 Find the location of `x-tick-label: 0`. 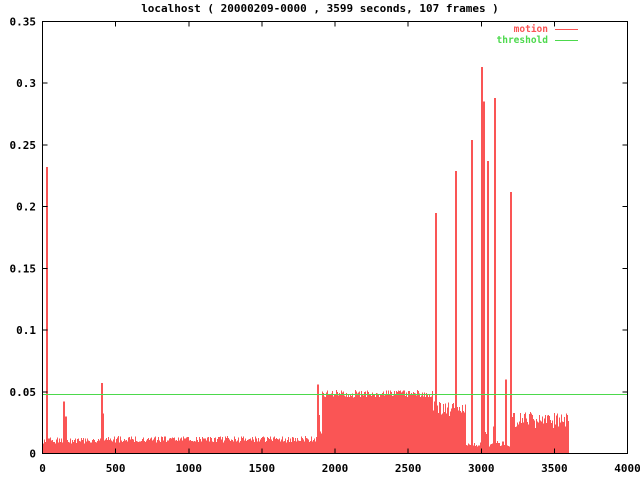

x-tick-label: 0 is located at coordinates (42, 468).